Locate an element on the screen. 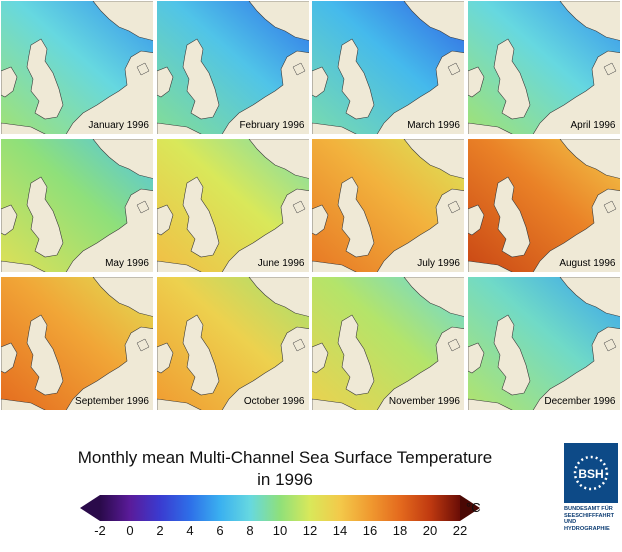 Image resolution: width=622 pixels, height=552 pixels. month-map-panel: August 1996 is located at coordinates (543, 205).